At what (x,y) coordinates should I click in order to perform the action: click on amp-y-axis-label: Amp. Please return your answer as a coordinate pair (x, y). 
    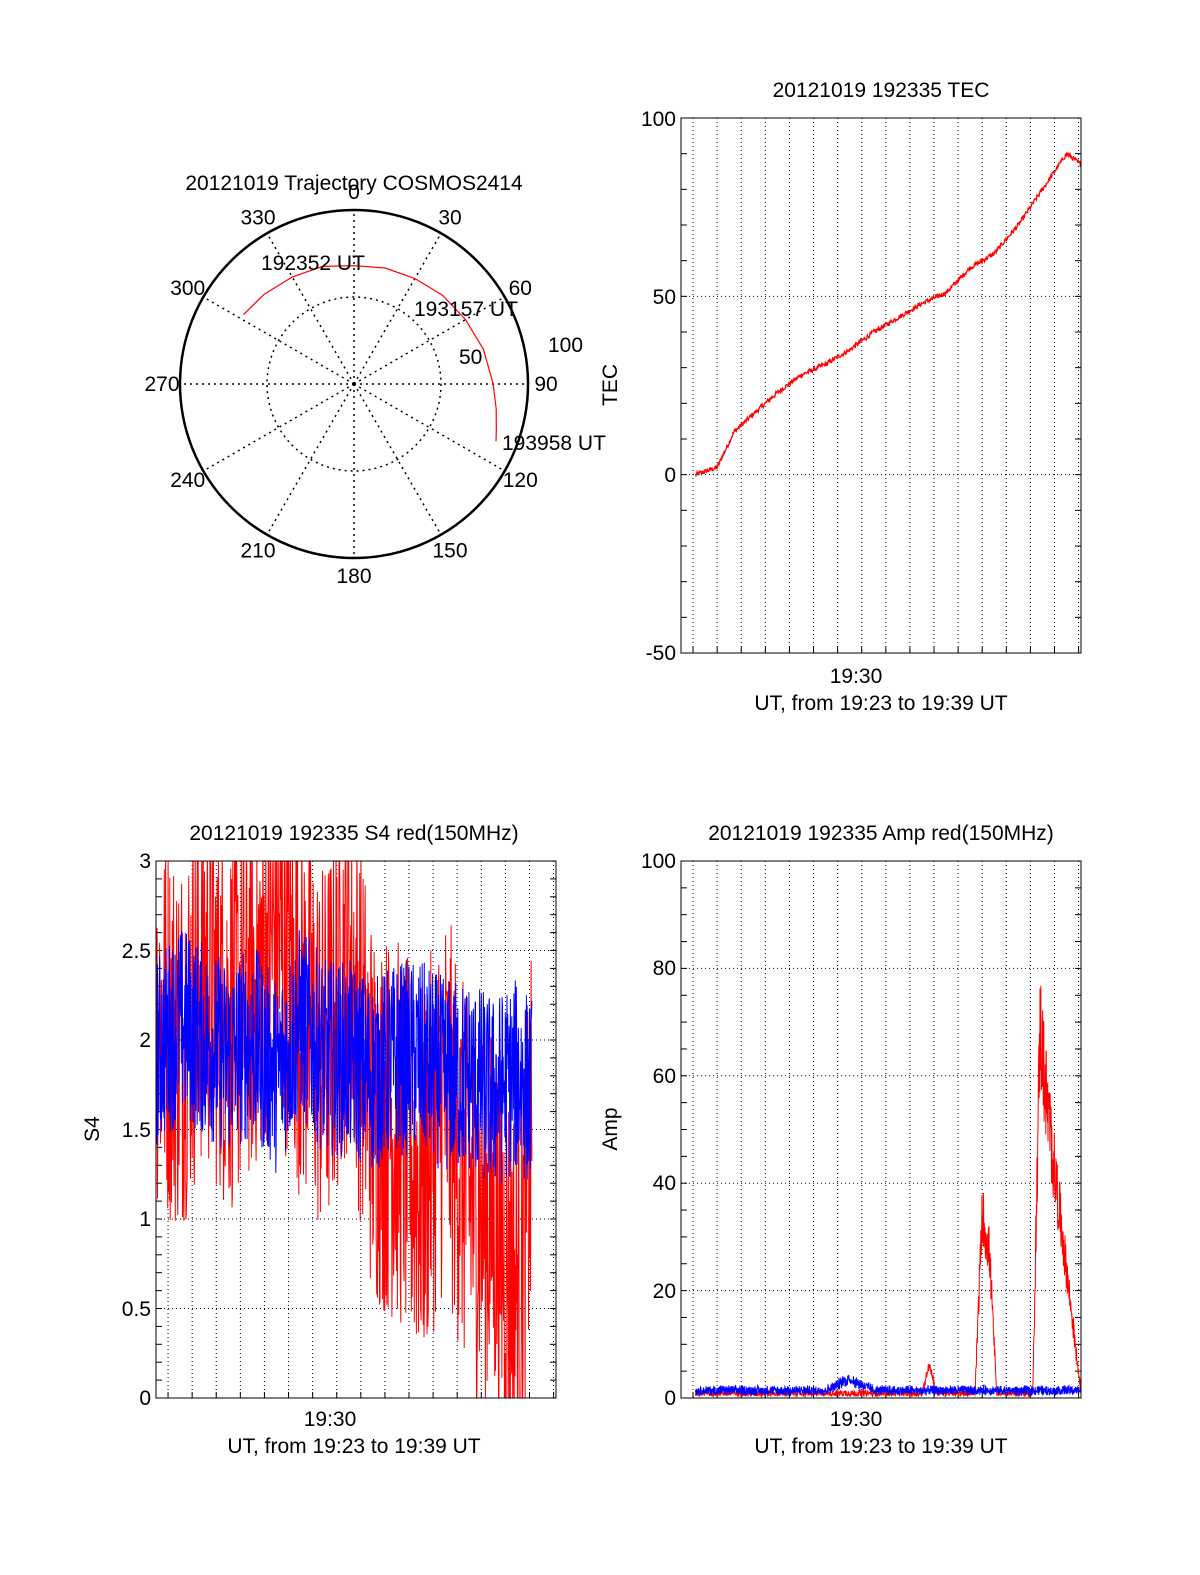
    Looking at the image, I should click on (610, 1128).